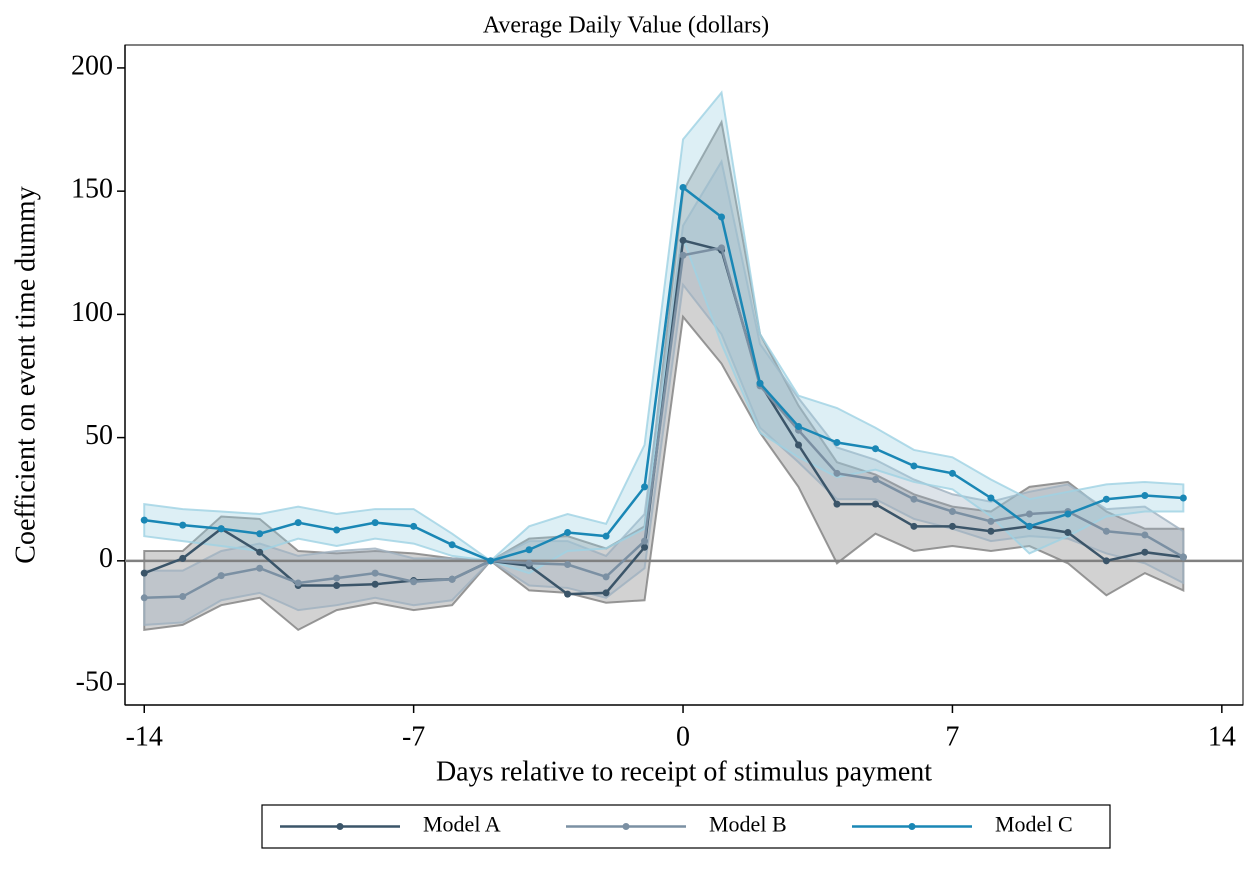 This screenshot has width=1252, height=878. Describe the element at coordinates (748, 824) in the screenshot. I see `legend-label: Model B` at that location.